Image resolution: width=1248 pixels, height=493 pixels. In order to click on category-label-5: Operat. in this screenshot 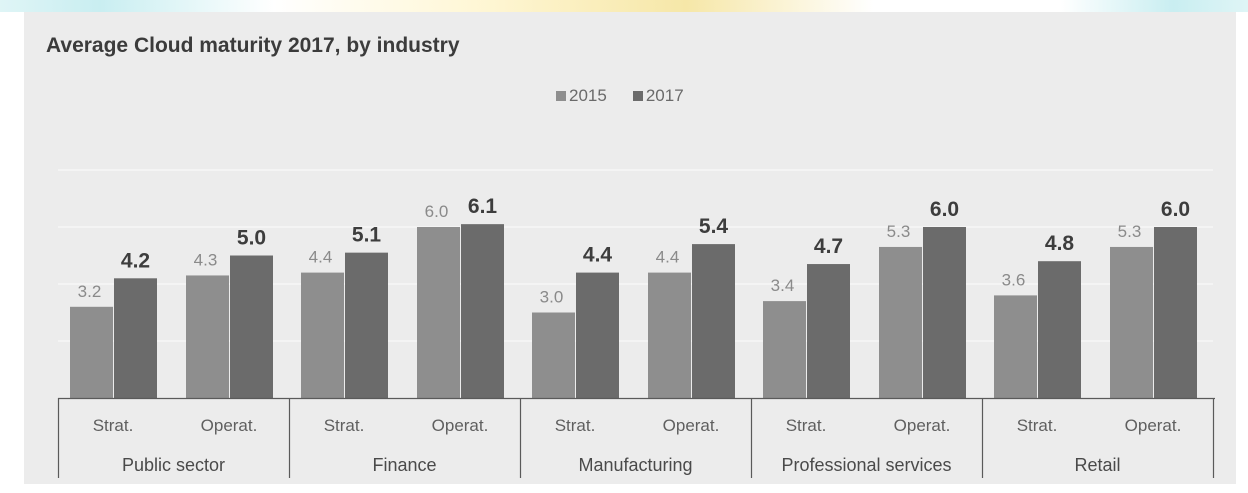, I will do `click(691, 425)`.